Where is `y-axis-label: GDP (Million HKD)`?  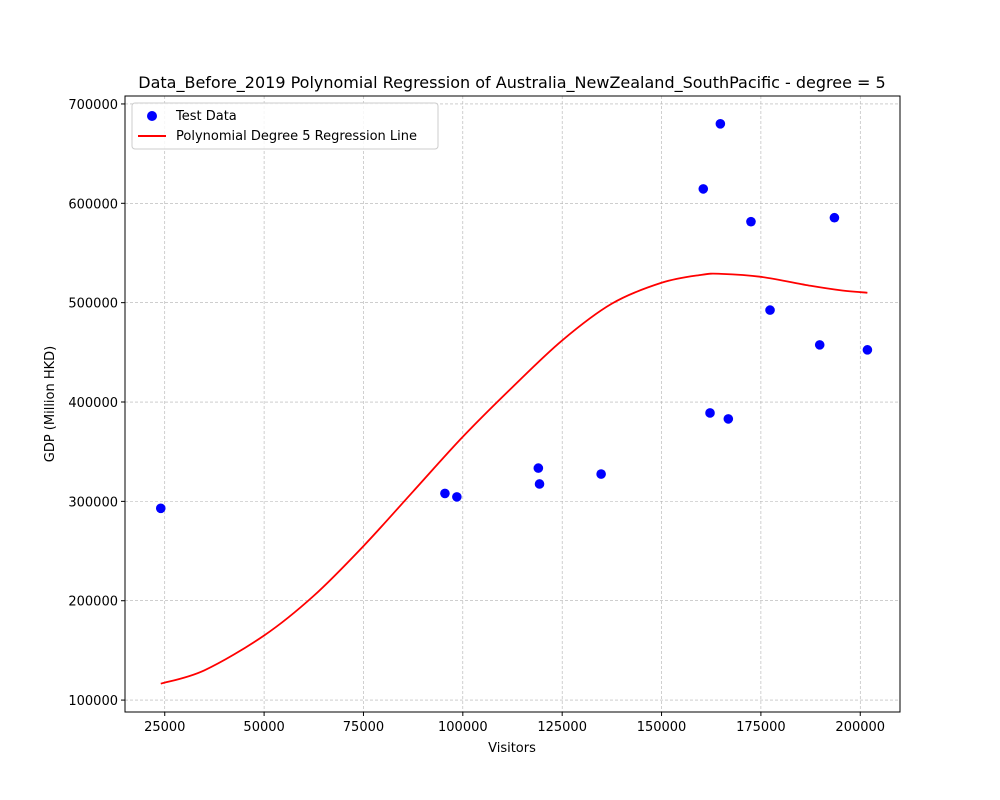
y-axis-label: GDP (Million HKD) is located at coordinates (50, 404).